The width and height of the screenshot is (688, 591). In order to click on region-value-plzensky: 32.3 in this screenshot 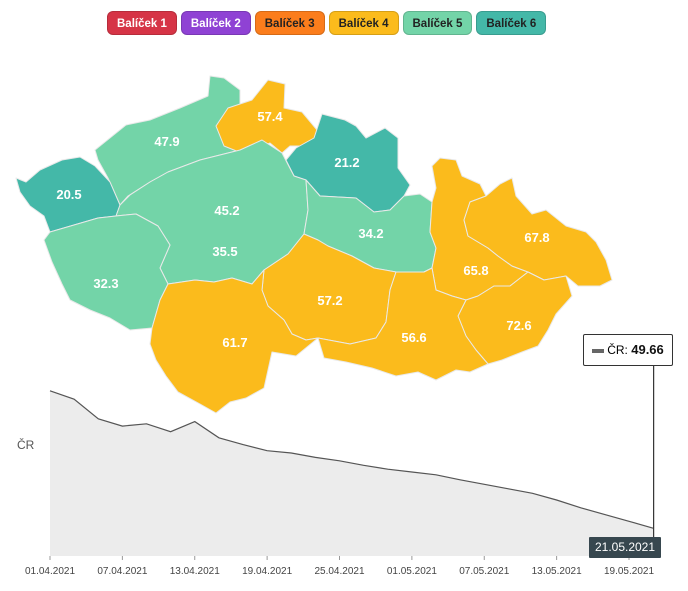, I will do `click(105, 283)`.